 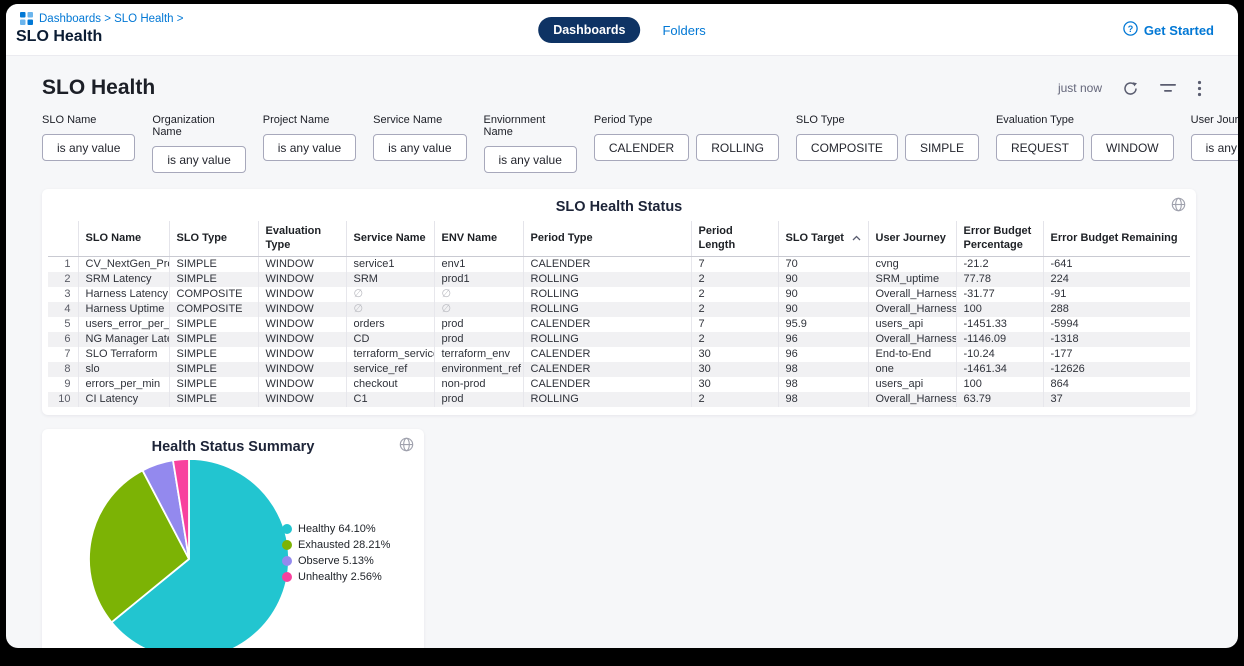 I want to click on column-header-slo-name: SLO Name, so click(x=123, y=239).